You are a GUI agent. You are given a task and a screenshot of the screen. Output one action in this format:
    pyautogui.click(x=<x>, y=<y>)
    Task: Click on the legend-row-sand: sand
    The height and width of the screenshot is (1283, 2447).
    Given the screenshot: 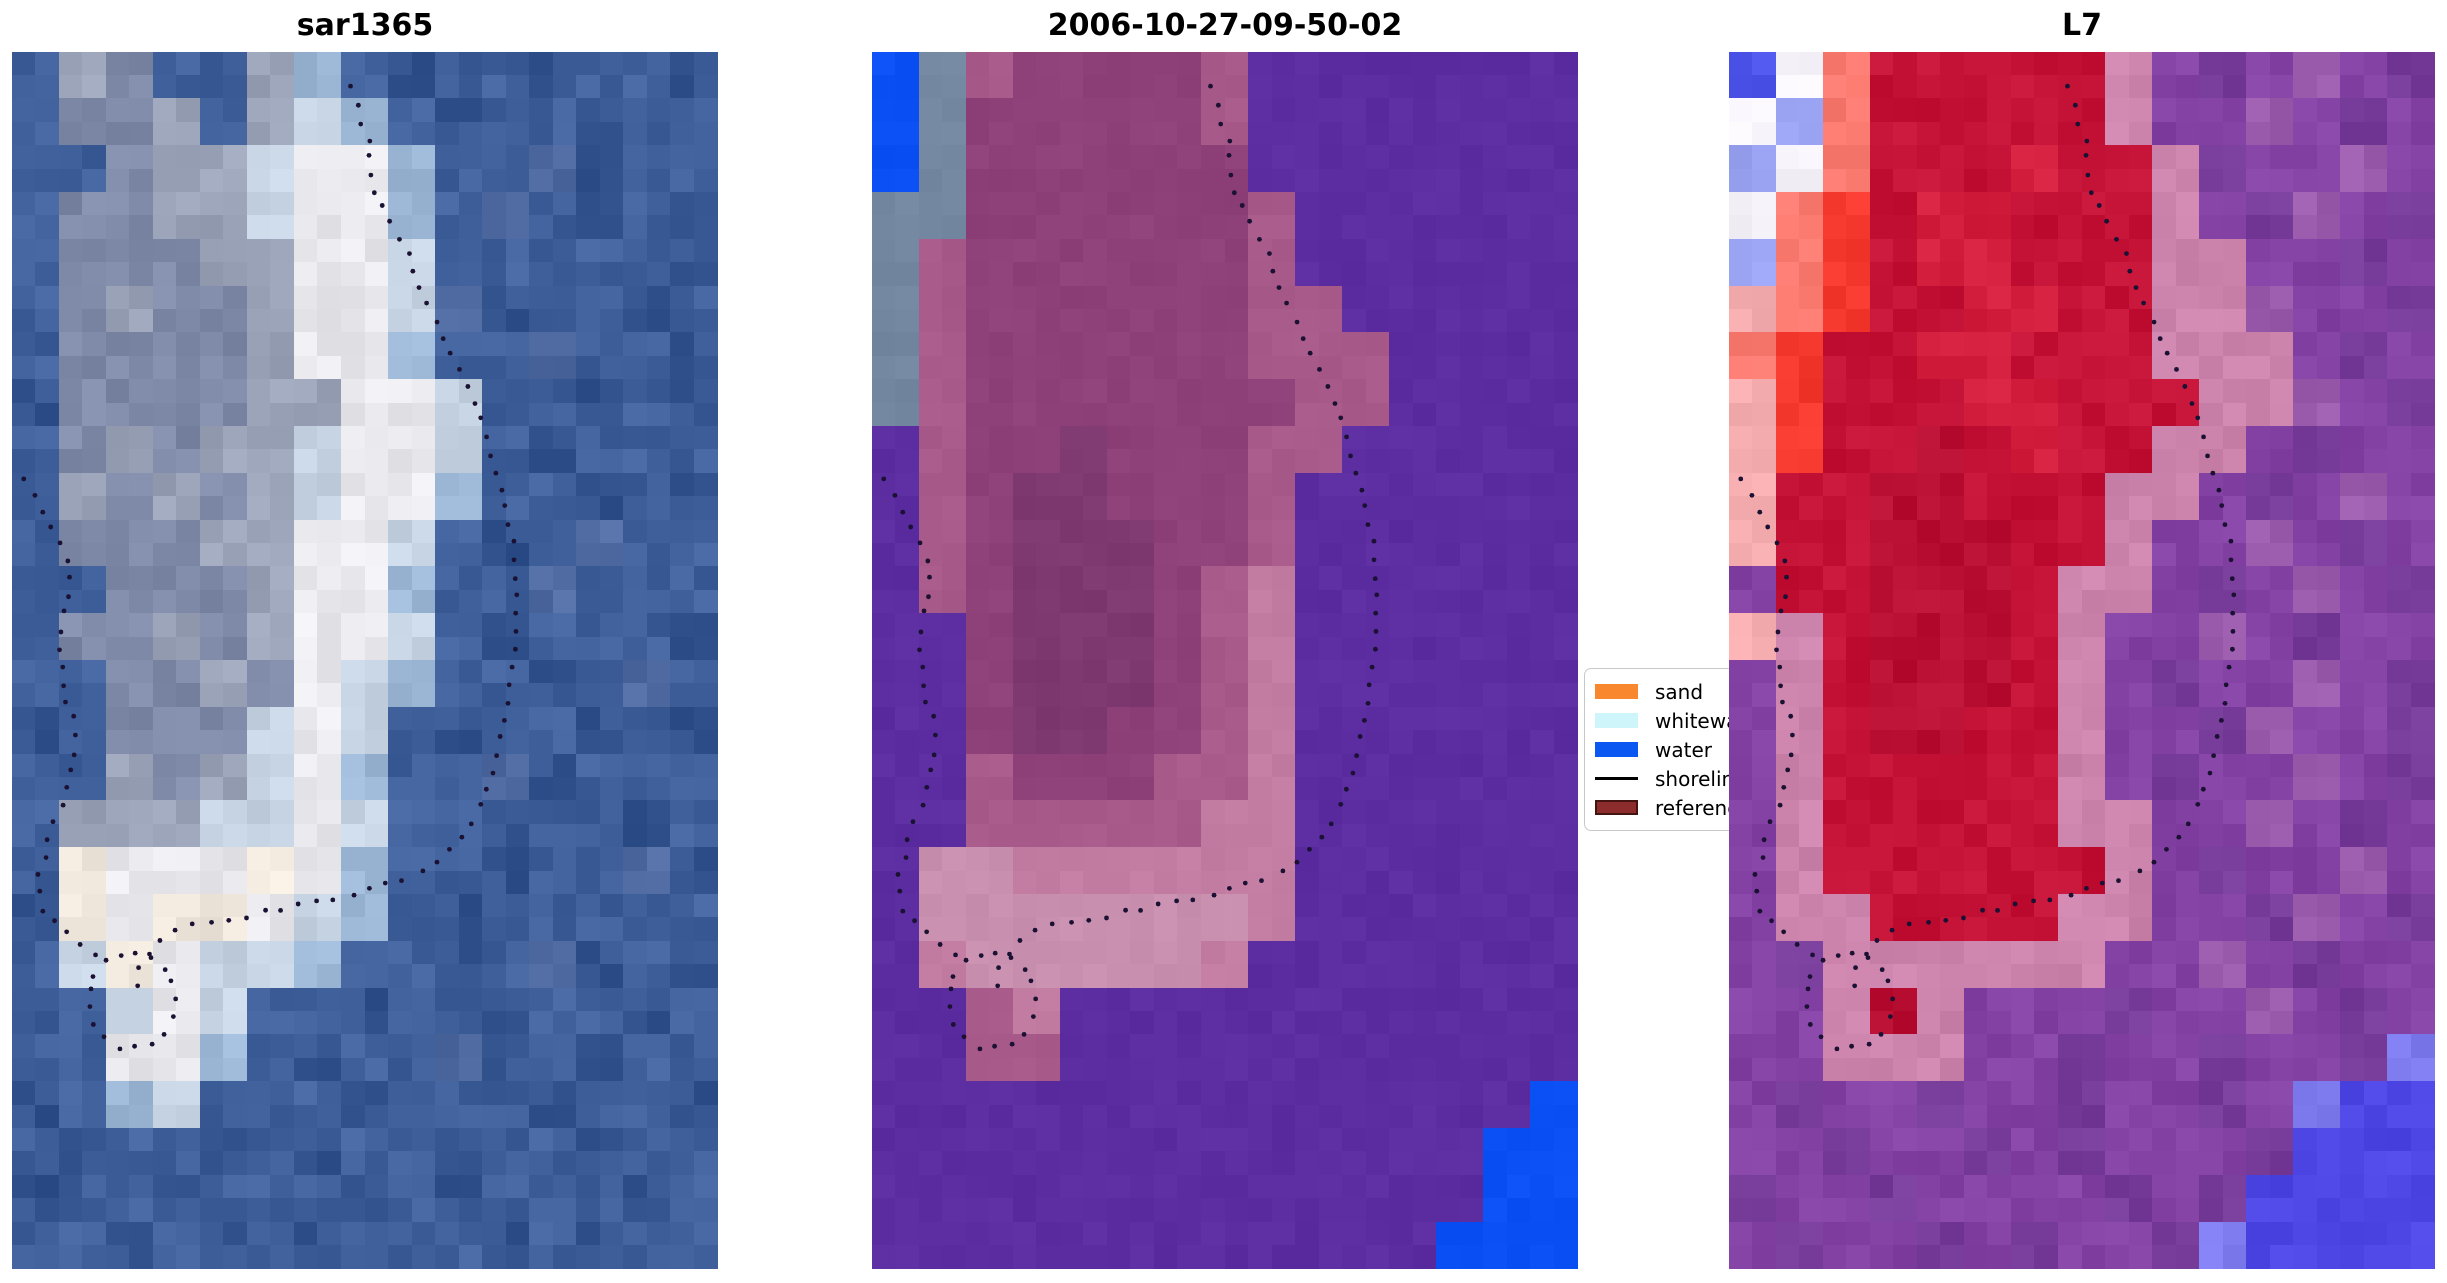 What is the action you would take?
    pyautogui.click(x=1678, y=691)
    